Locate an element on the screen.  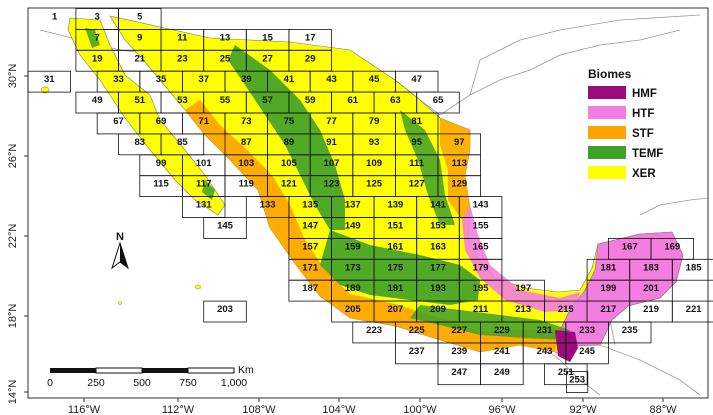
grid-cell-label: 47 is located at coordinates (416, 79).